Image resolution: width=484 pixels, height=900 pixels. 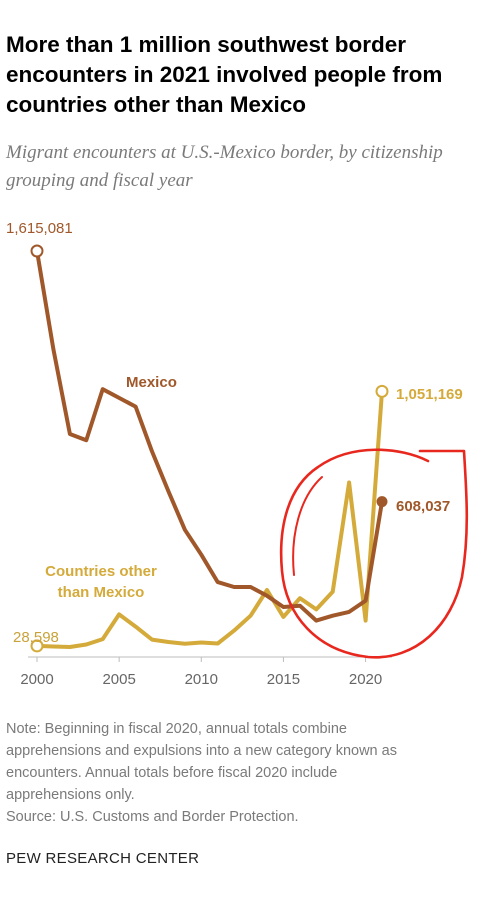 I want to click on mexico-start-marker, so click(x=37, y=251).